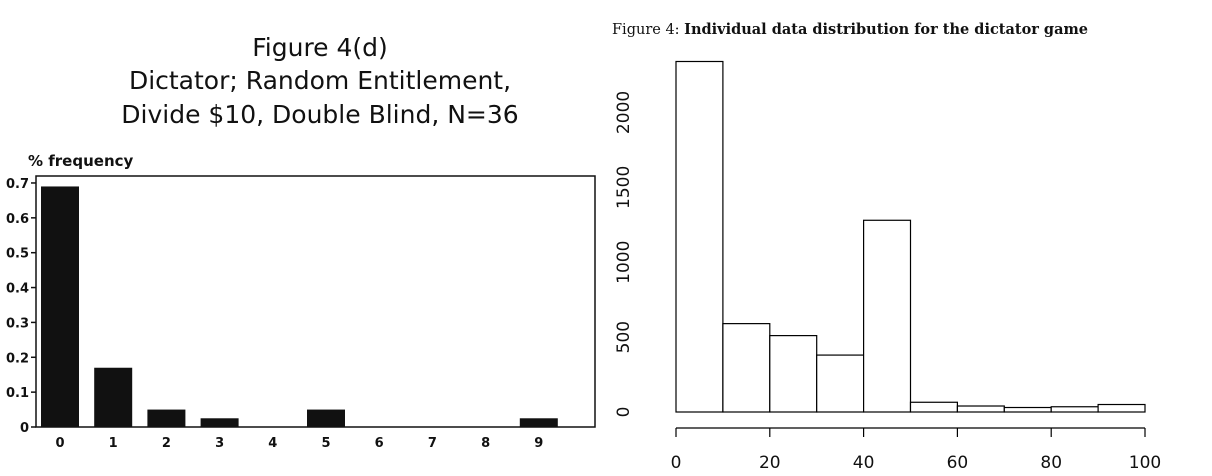  Describe the element at coordinates (379, 443) in the screenshot. I see `x-tick-label: 6` at that location.